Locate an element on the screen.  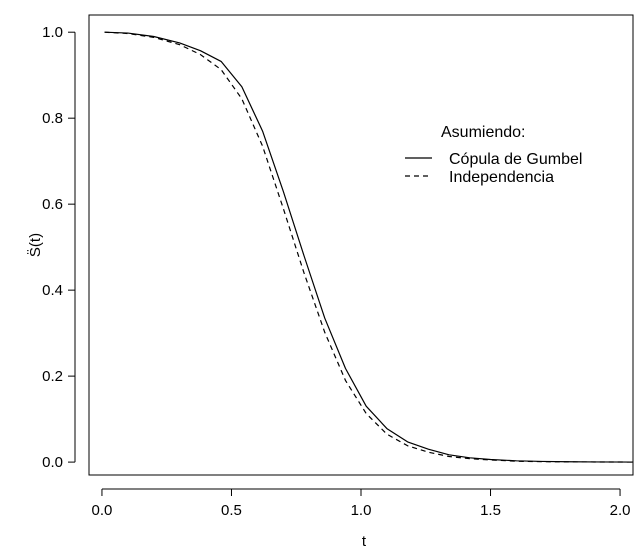
legend-label-gumbel: Cópula de Gumbel is located at coordinates (515, 159).